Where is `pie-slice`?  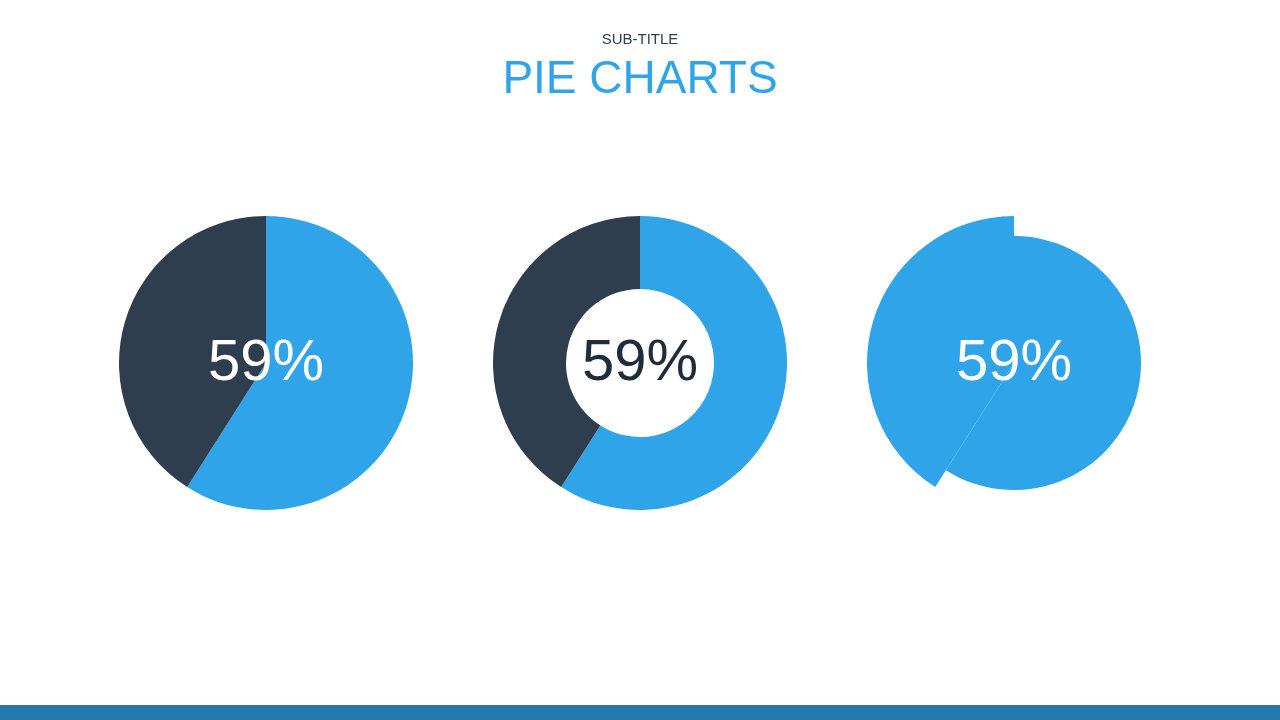
pie-slice is located at coordinates (300, 363).